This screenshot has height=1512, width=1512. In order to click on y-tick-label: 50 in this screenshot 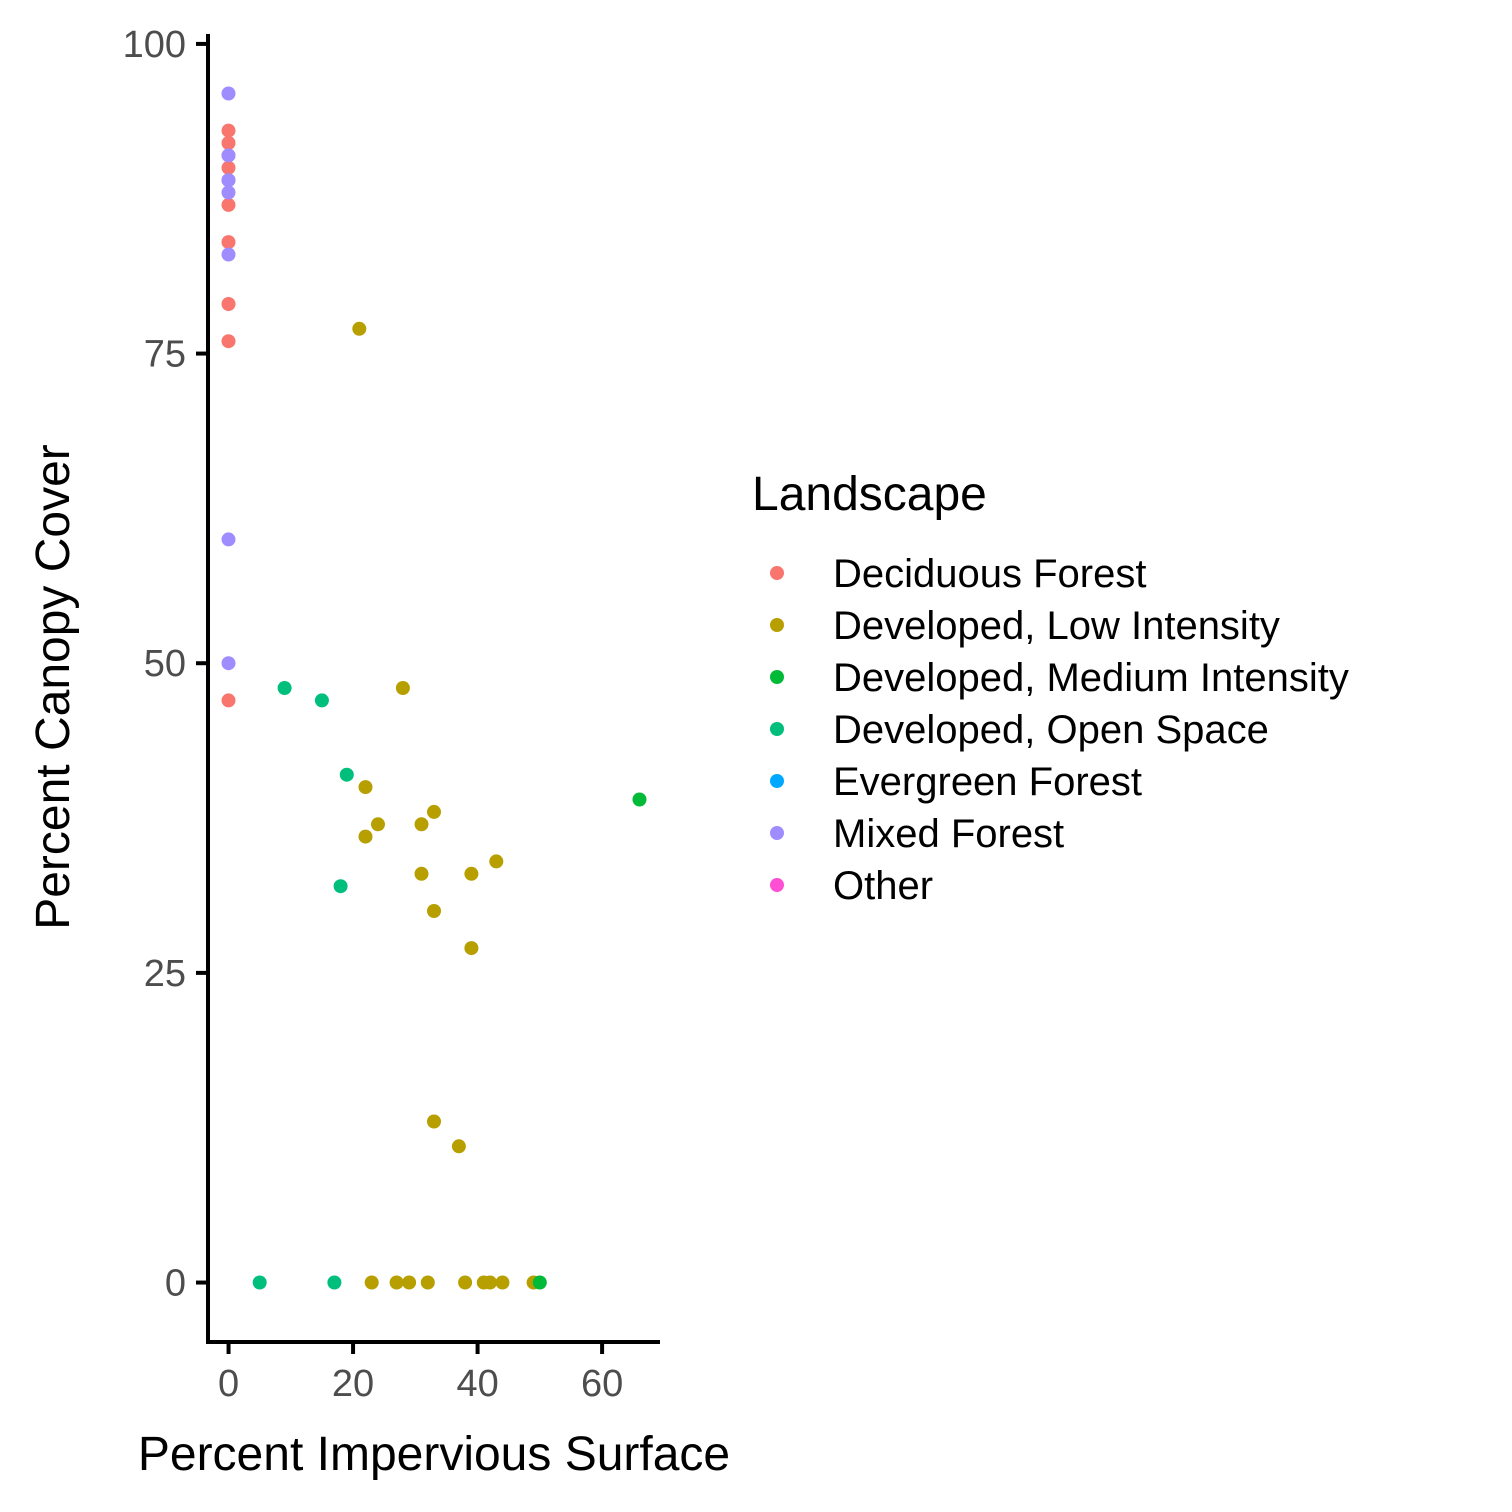, I will do `click(165, 664)`.